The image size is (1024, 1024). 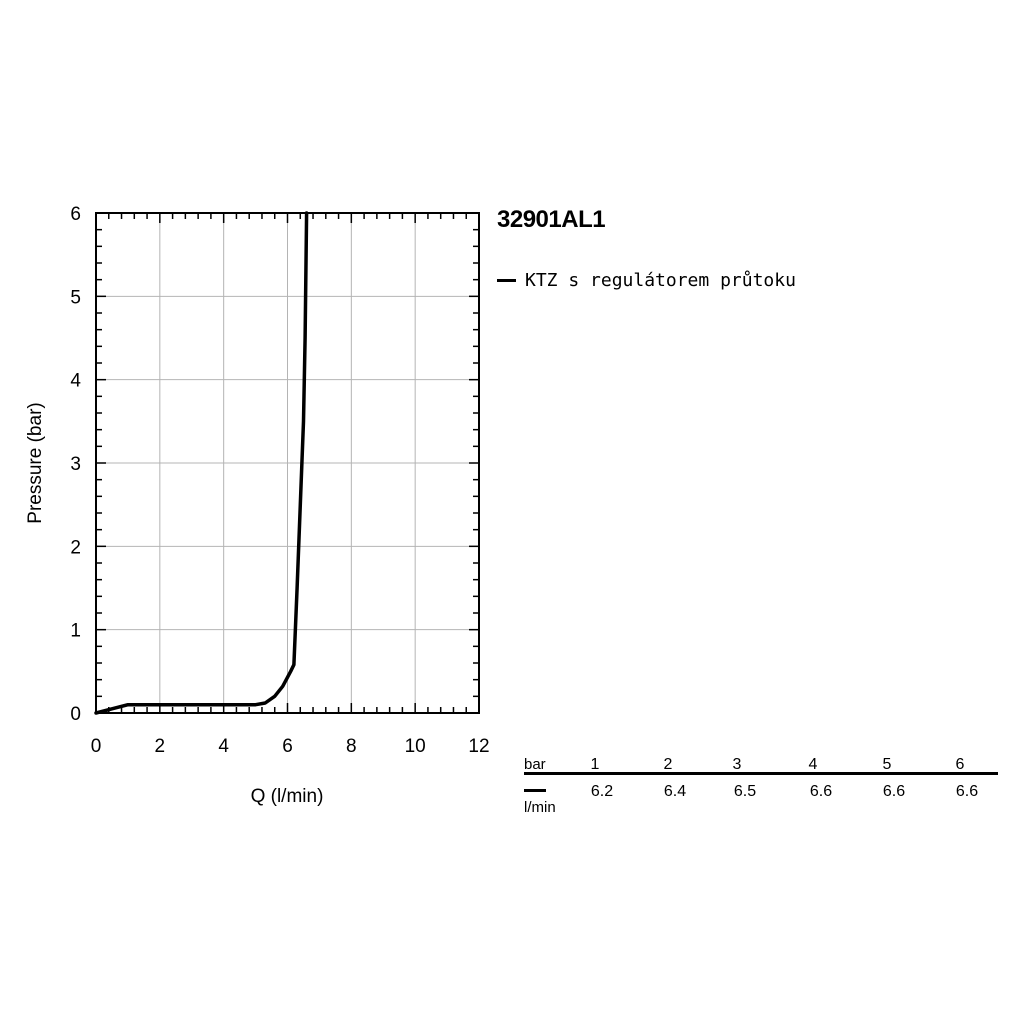 I want to click on legend: KTZ s regulátorem průtoku, so click(x=646, y=280).